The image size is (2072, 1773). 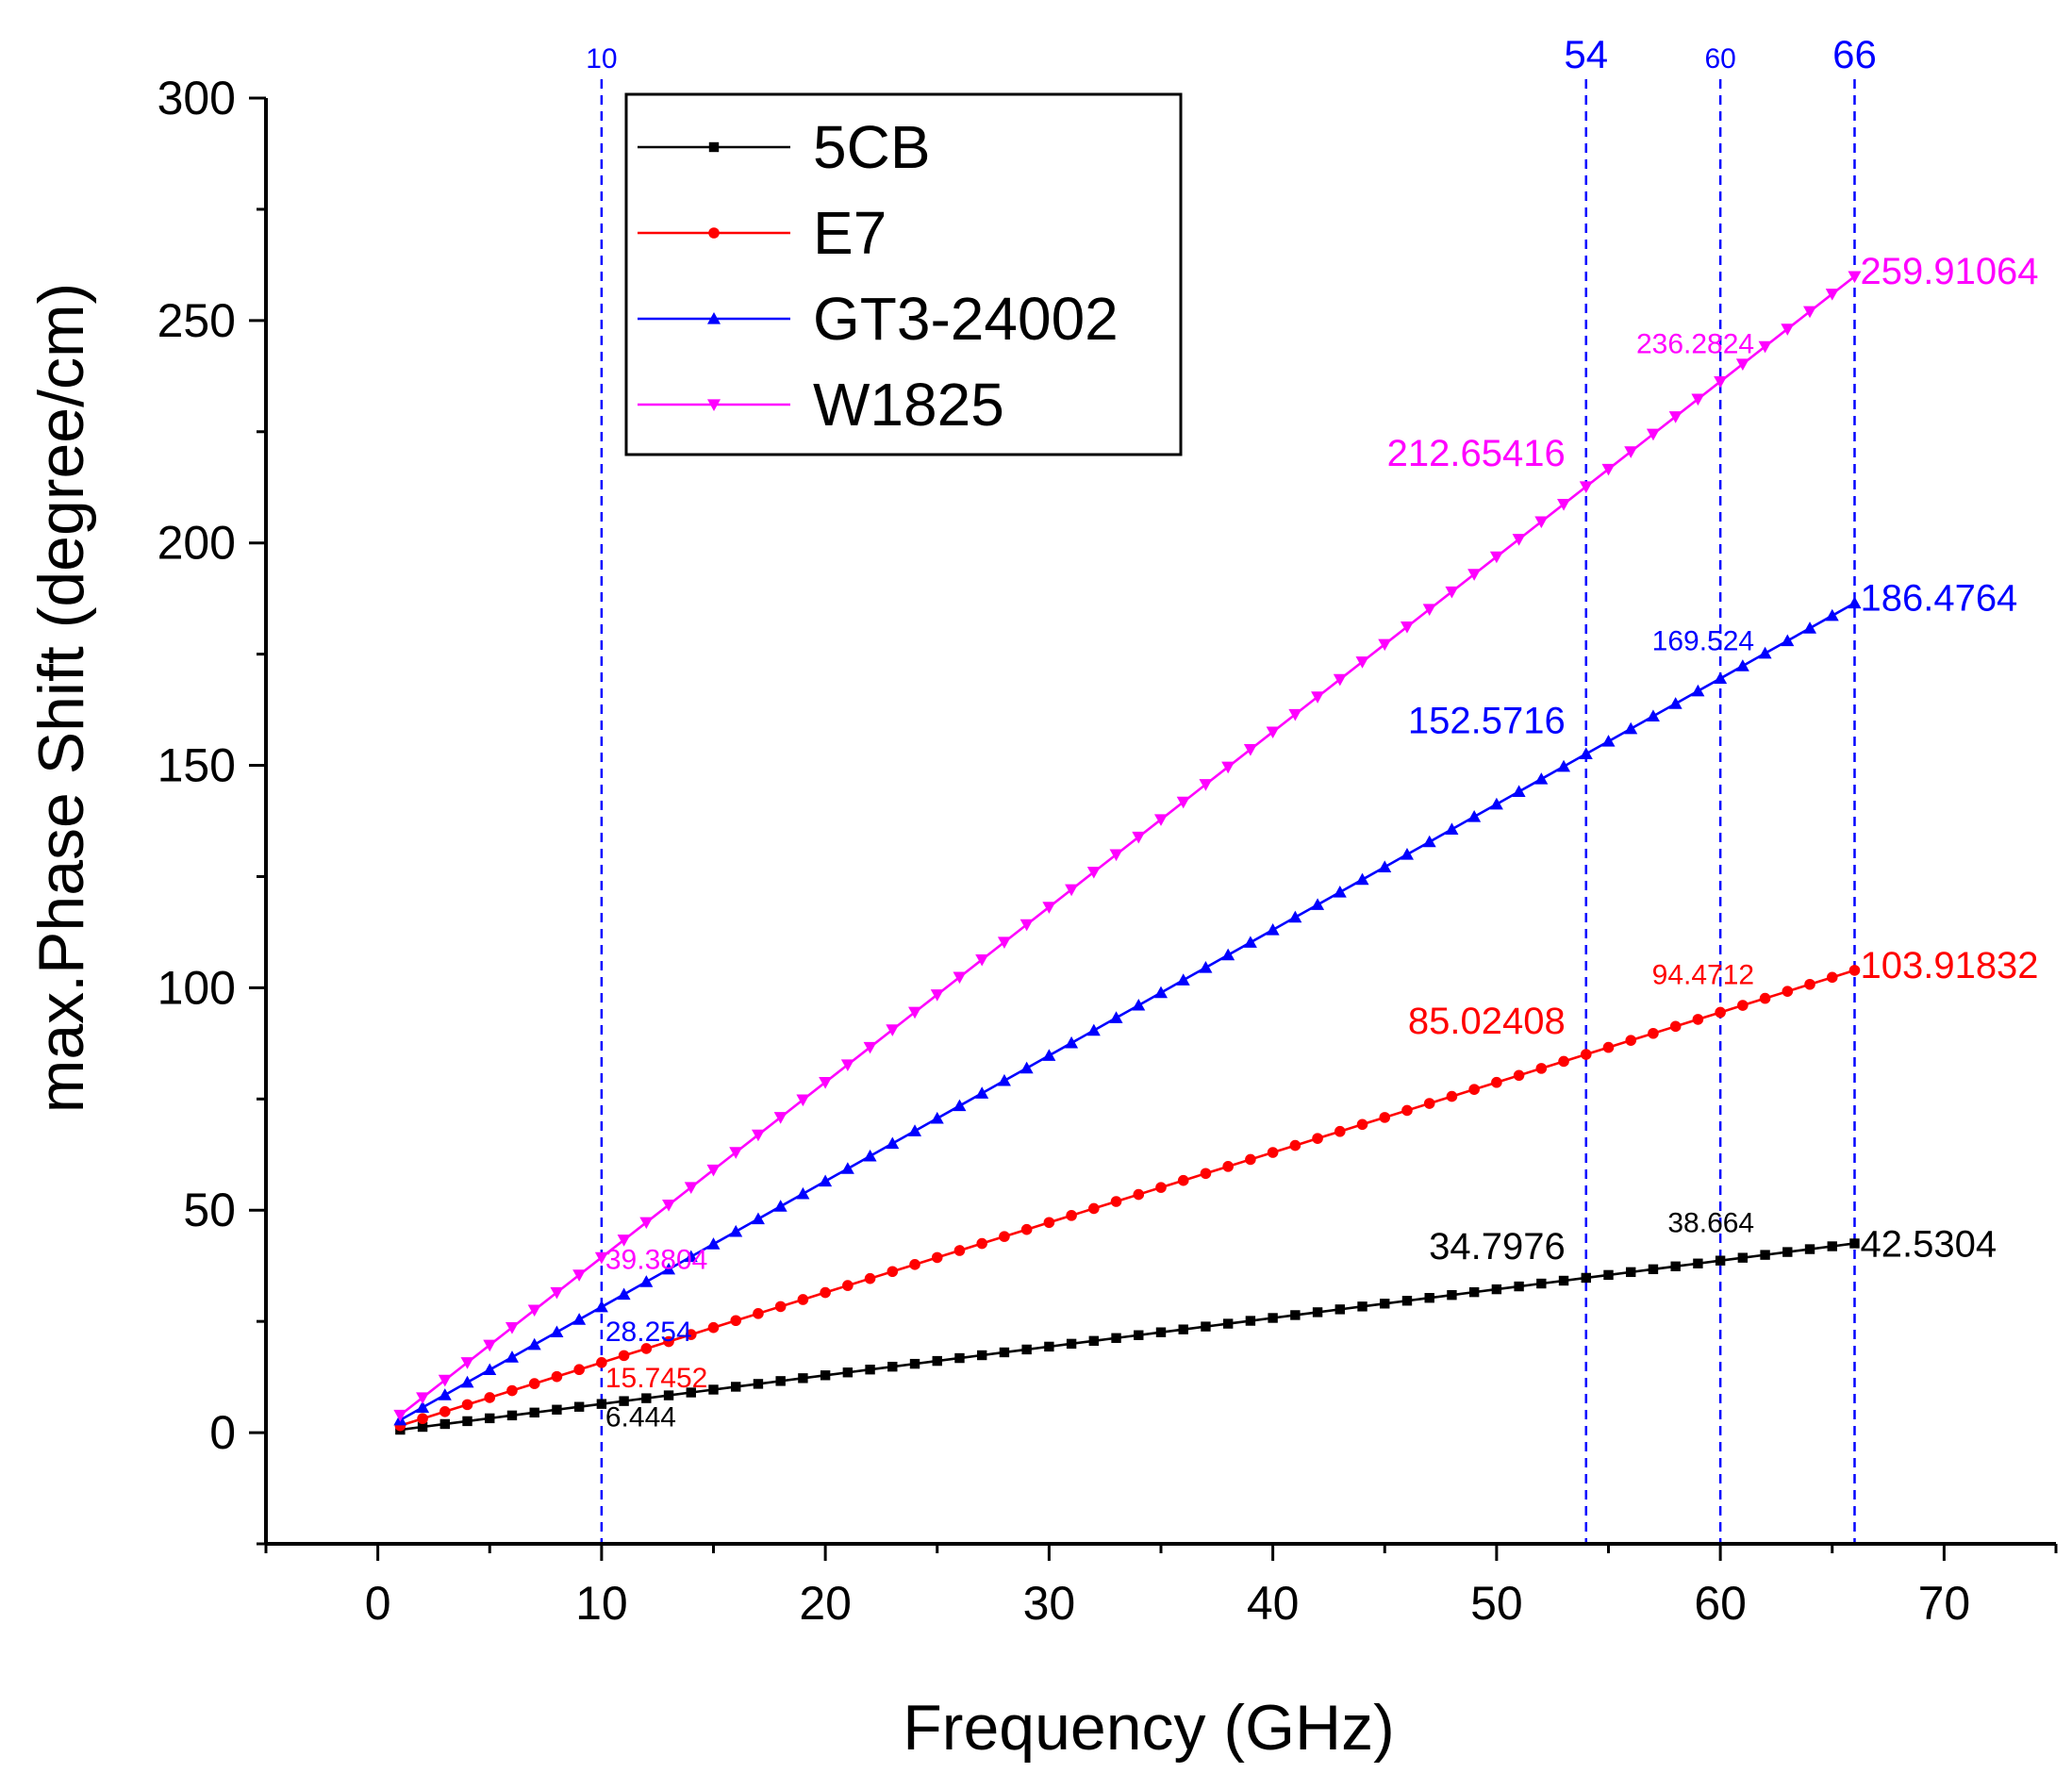 What do you see at coordinates (714, 405) in the screenshot?
I see `legend-marker` at bounding box center [714, 405].